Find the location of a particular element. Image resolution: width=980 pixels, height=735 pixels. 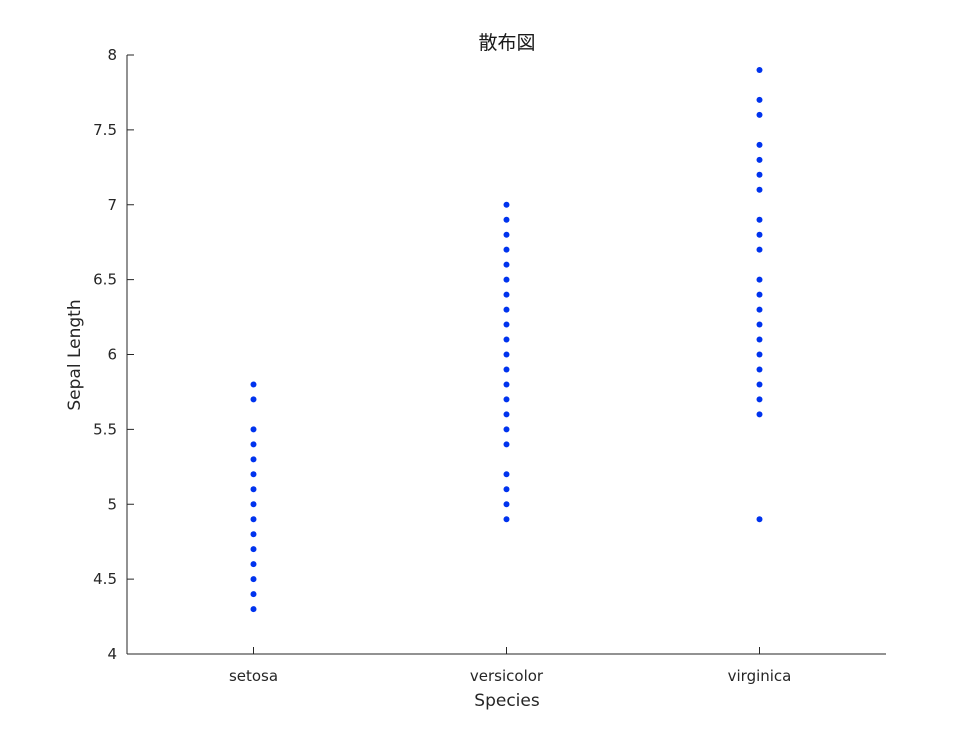

y-tick-label: 4.5 is located at coordinates (105, 579).